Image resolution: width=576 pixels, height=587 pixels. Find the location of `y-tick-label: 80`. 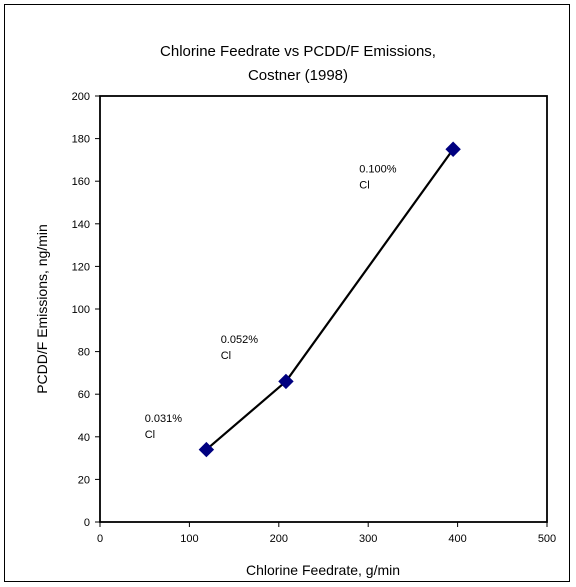

y-tick-label: 80 is located at coordinates (84, 353).